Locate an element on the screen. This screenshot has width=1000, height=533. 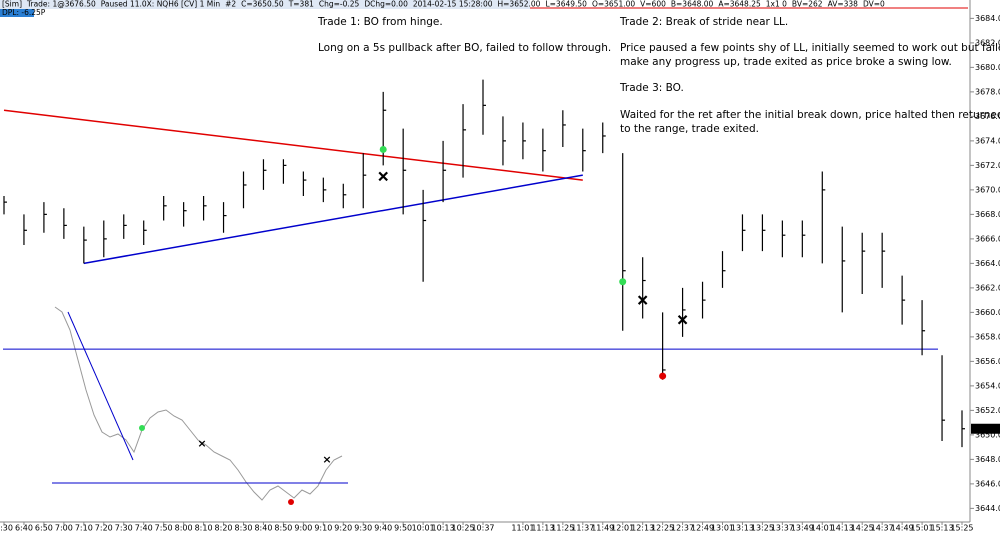
status-item: [Sim] is located at coordinates (12, 4).